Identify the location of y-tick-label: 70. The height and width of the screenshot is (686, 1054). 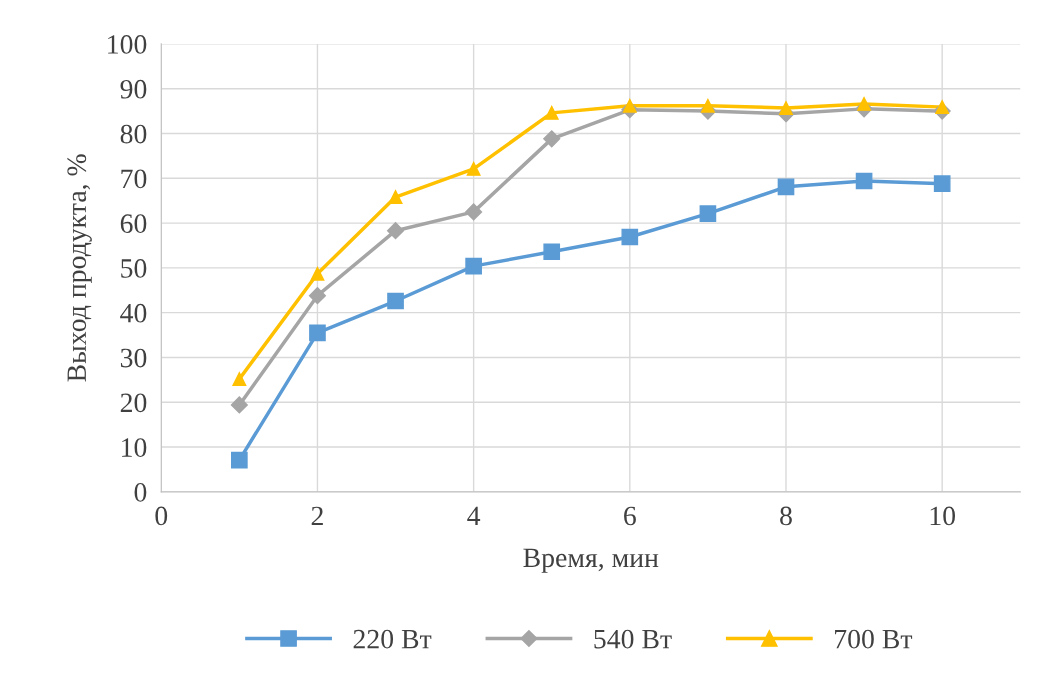
(134, 179).